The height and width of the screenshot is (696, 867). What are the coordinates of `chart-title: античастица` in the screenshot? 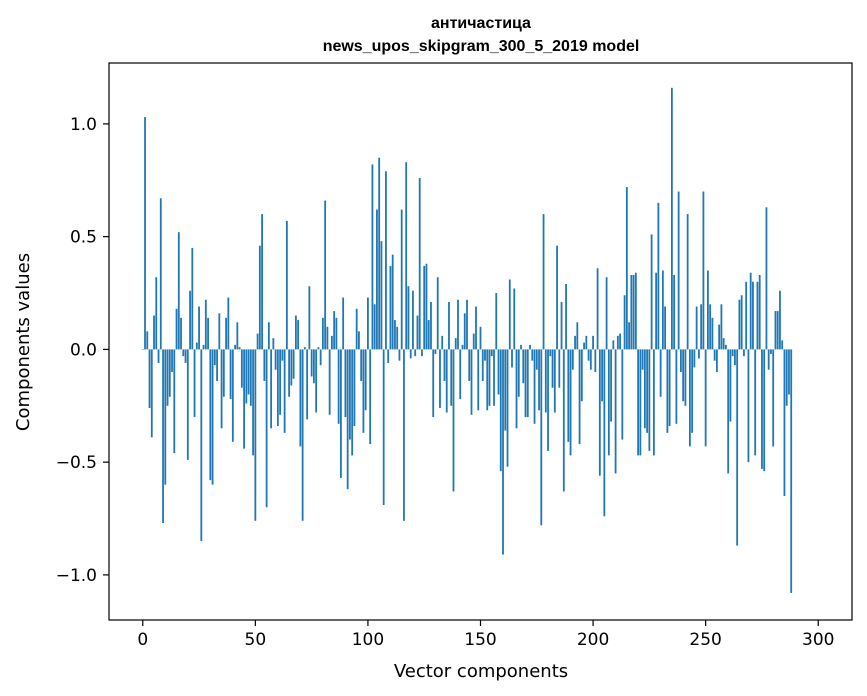 It's located at (481, 23).